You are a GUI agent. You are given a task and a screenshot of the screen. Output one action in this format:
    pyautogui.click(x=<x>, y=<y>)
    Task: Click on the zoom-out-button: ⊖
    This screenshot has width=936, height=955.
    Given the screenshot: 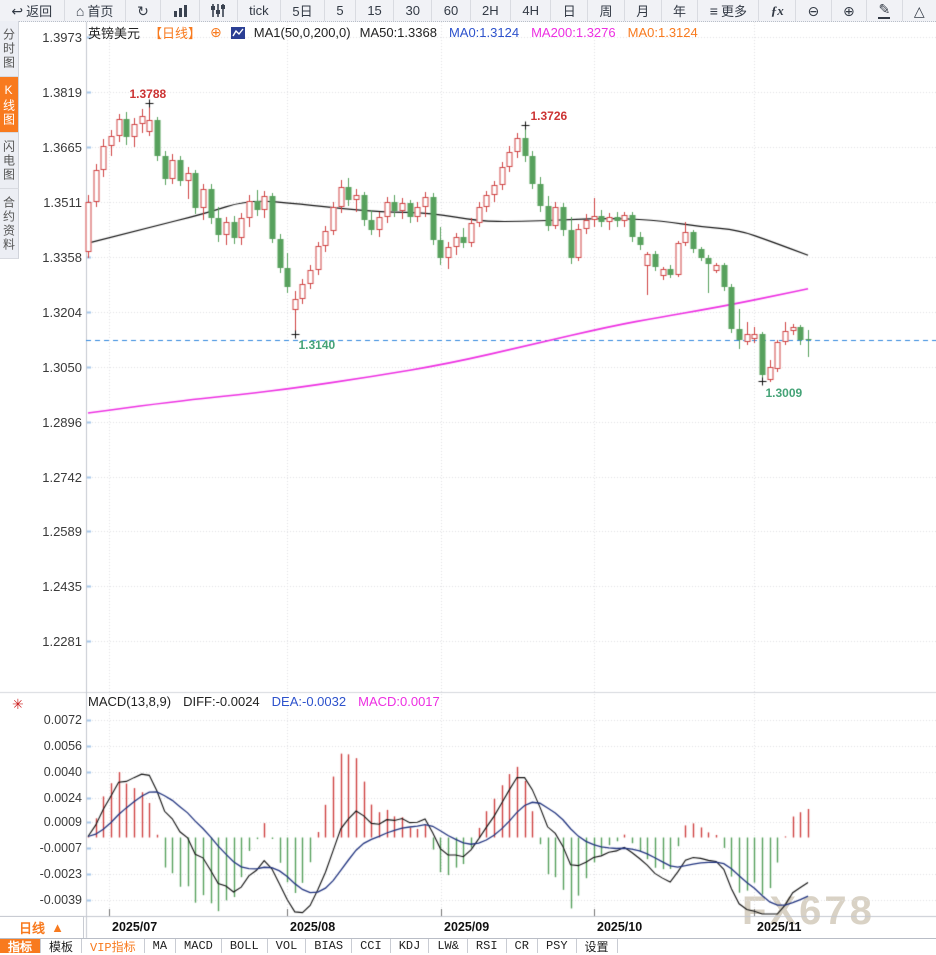 What is the action you would take?
    pyautogui.click(x=814, y=10)
    